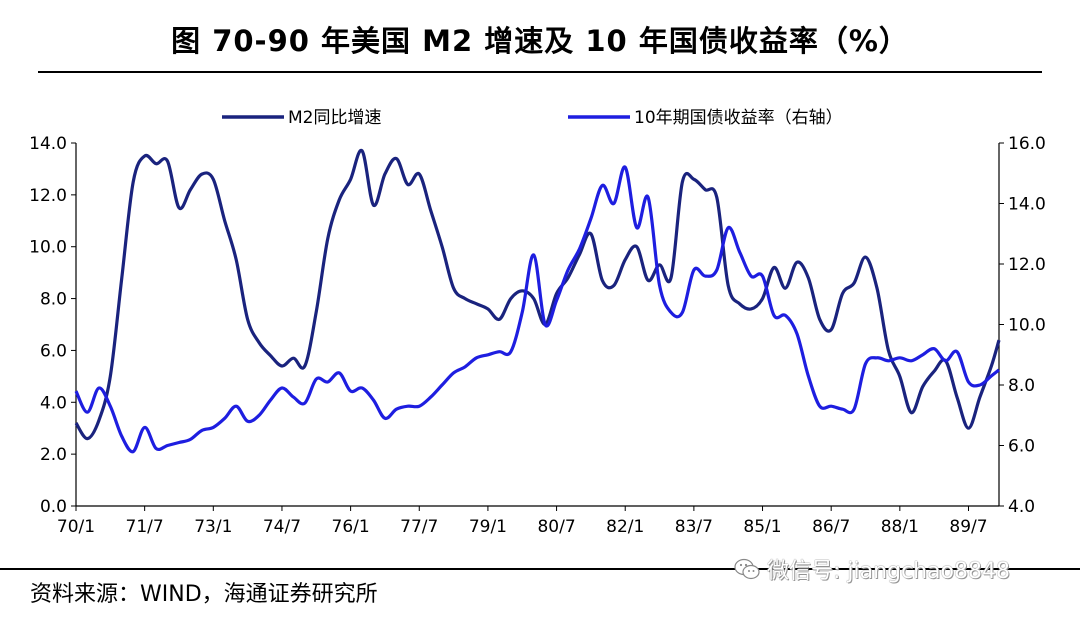  I want to click on x-tick-label: 82/1, so click(625, 527).